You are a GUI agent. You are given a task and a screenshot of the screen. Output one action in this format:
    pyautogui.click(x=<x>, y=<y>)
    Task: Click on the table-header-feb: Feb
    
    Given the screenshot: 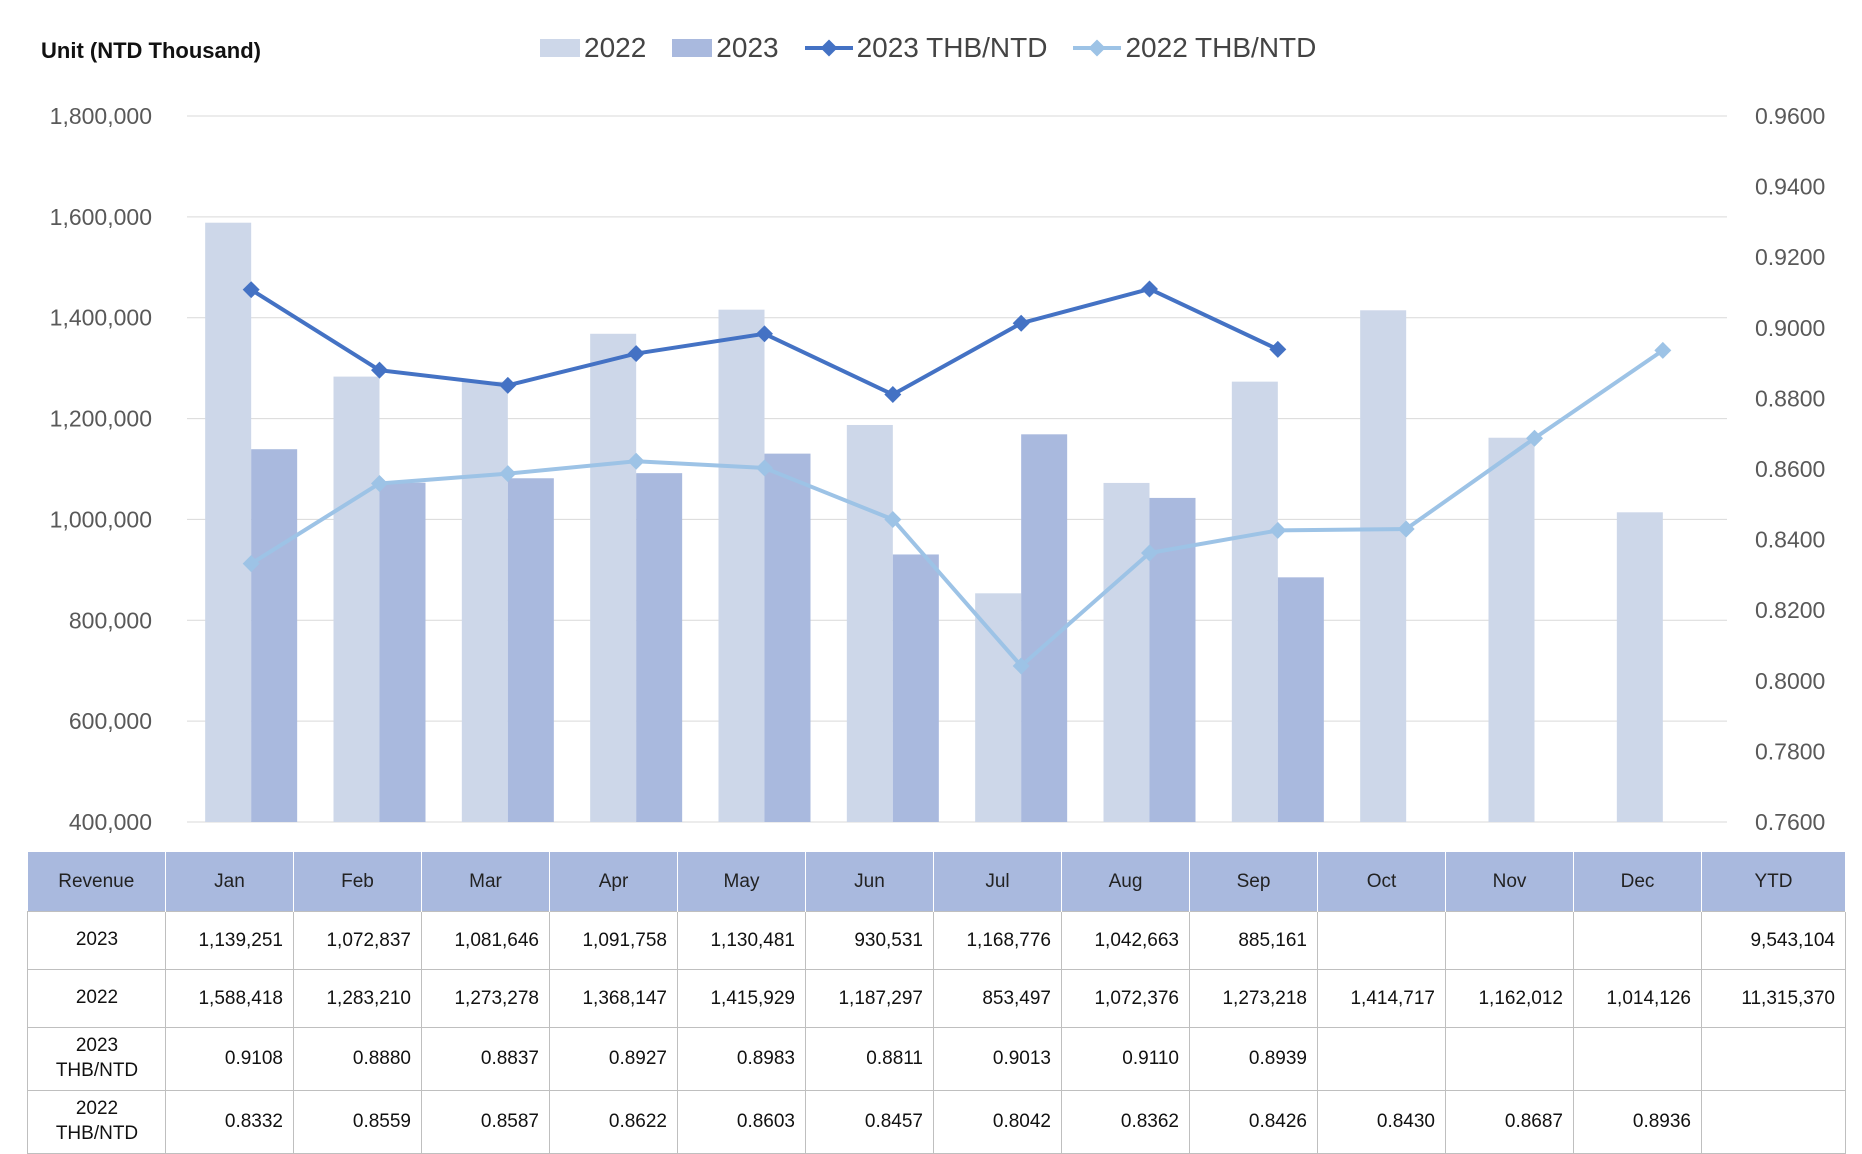 What is the action you would take?
    pyautogui.click(x=357, y=882)
    